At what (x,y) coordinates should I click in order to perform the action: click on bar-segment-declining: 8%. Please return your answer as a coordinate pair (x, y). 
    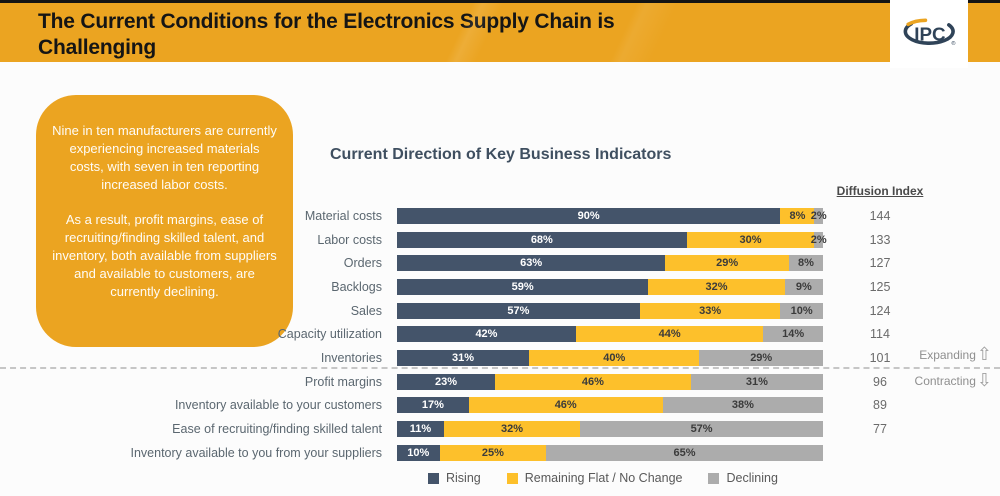
    Looking at the image, I should click on (805, 263).